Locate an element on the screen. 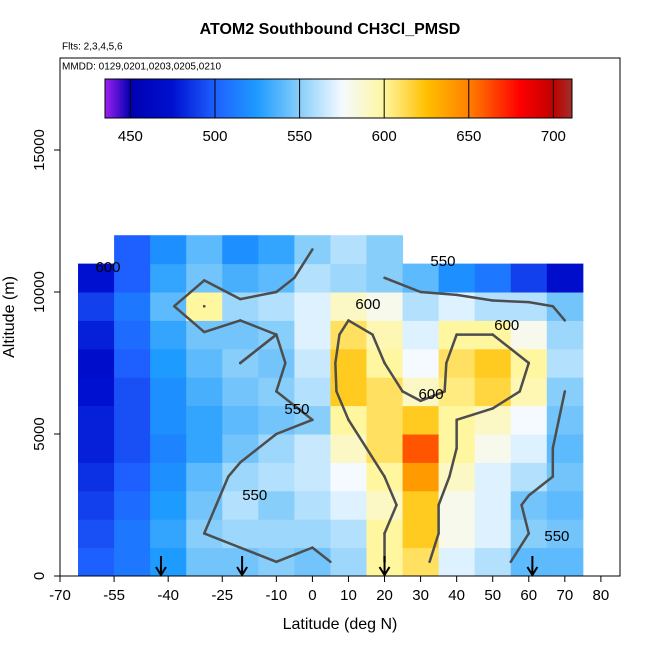 This screenshot has width=650, height=655. x-tick-label: -25 is located at coordinates (222, 595).